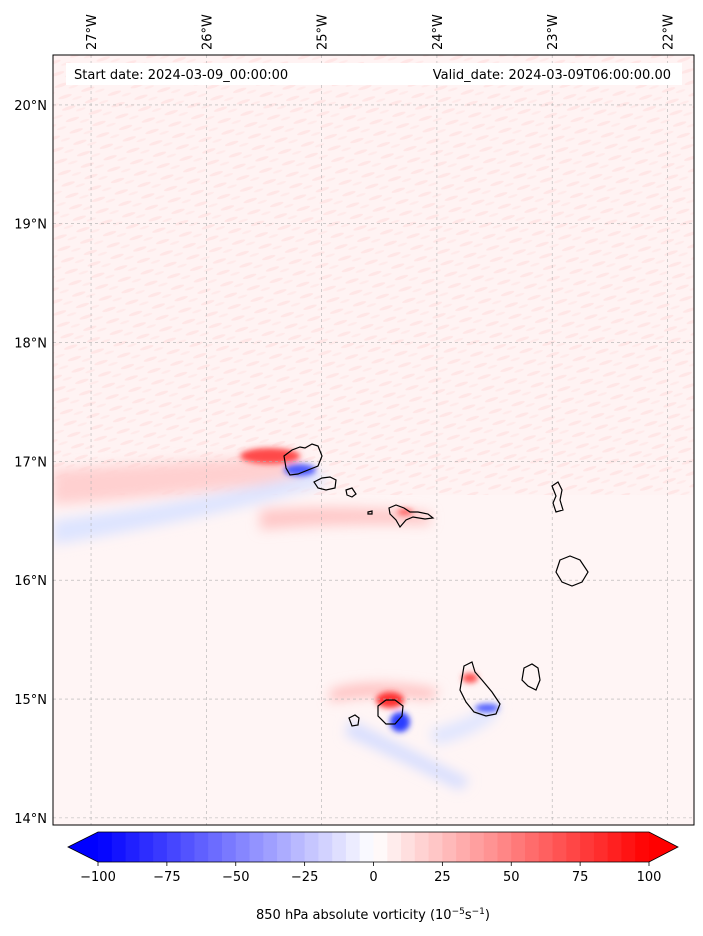  I want to click on colorbar-tick-label: −50, so click(235, 877).